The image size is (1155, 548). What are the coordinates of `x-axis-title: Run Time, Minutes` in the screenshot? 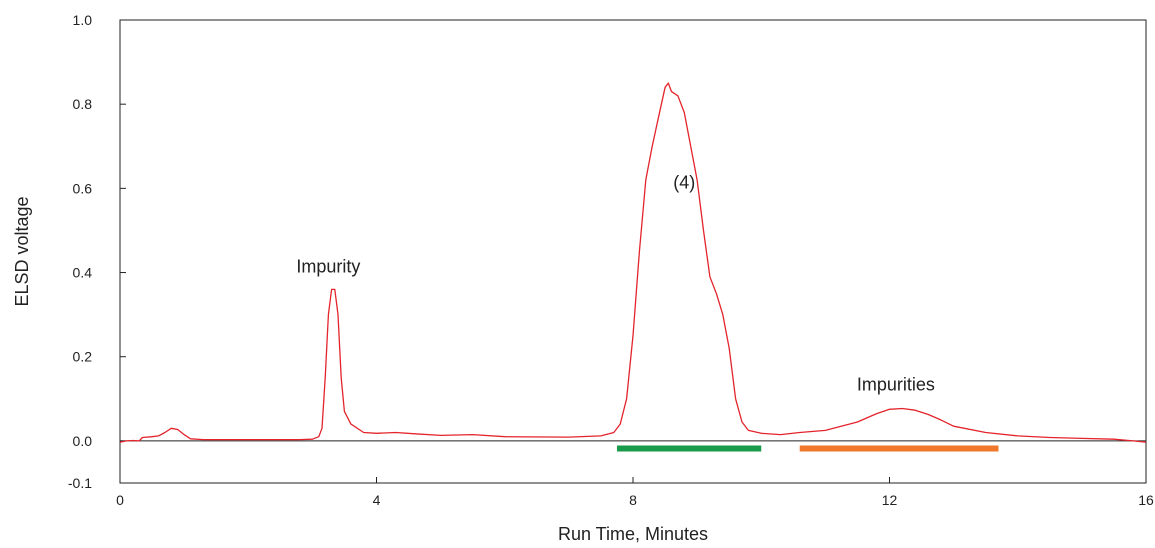 It's located at (633, 534).